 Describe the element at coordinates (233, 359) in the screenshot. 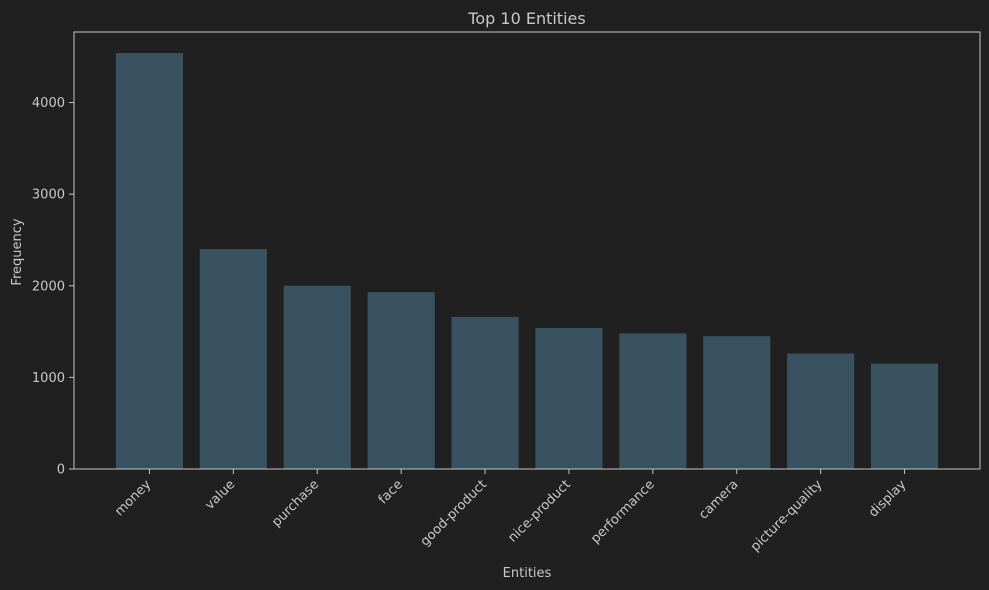

I see `bar-value` at that location.